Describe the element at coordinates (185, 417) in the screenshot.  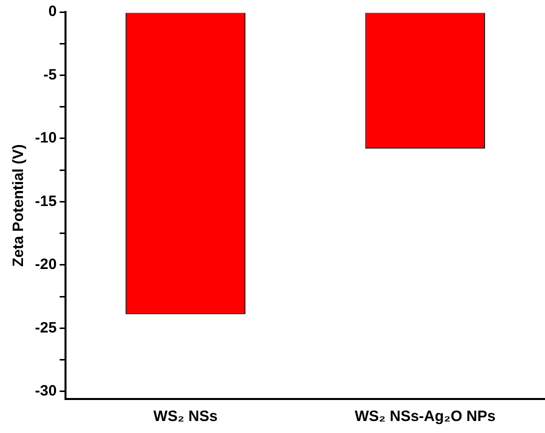
I see `x-tick-label: WS₂ NSs` at that location.